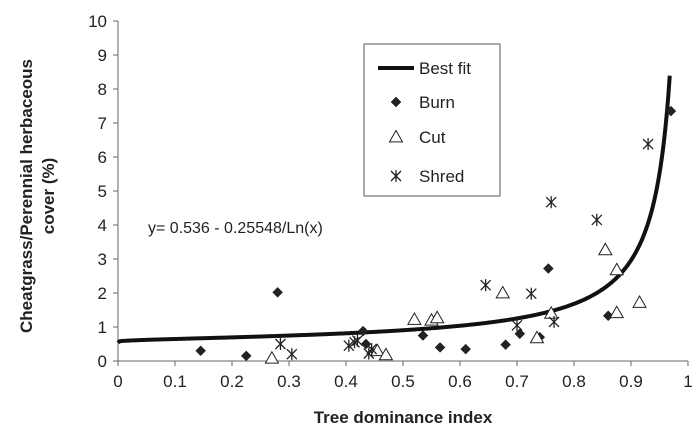 This screenshot has width=694, height=430. What do you see at coordinates (346, 381) in the screenshot?
I see `x-tick-label: 0.4` at bounding box center [346, 381].